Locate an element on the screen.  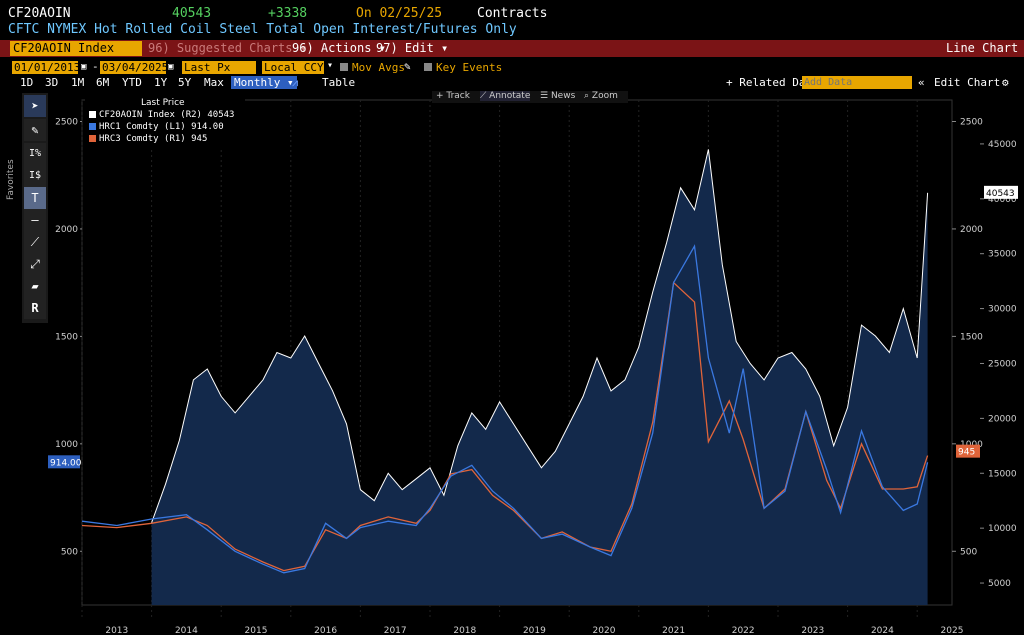
left-axis-tick: 500 is located at coordinates (69, 552).